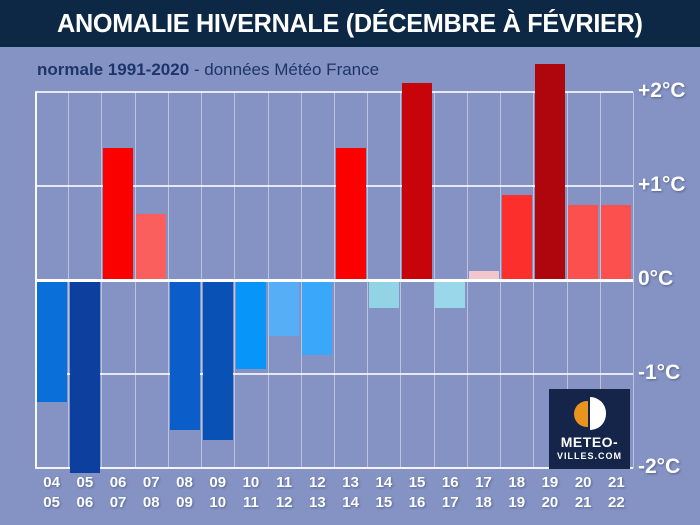 The image size is (700, 525). Describe the element at coordinates (350, 492) in the screenshot. I see `x-tick-label: 13 14` at that location.